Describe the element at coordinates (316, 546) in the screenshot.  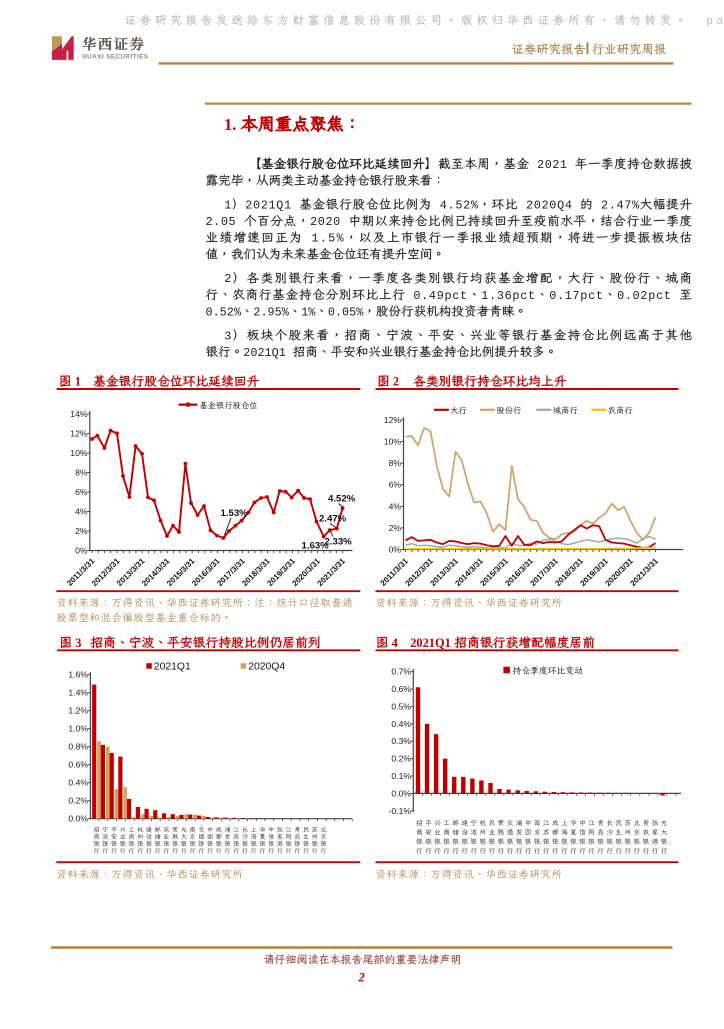
I see `svg-text: 1.63%` at that location.